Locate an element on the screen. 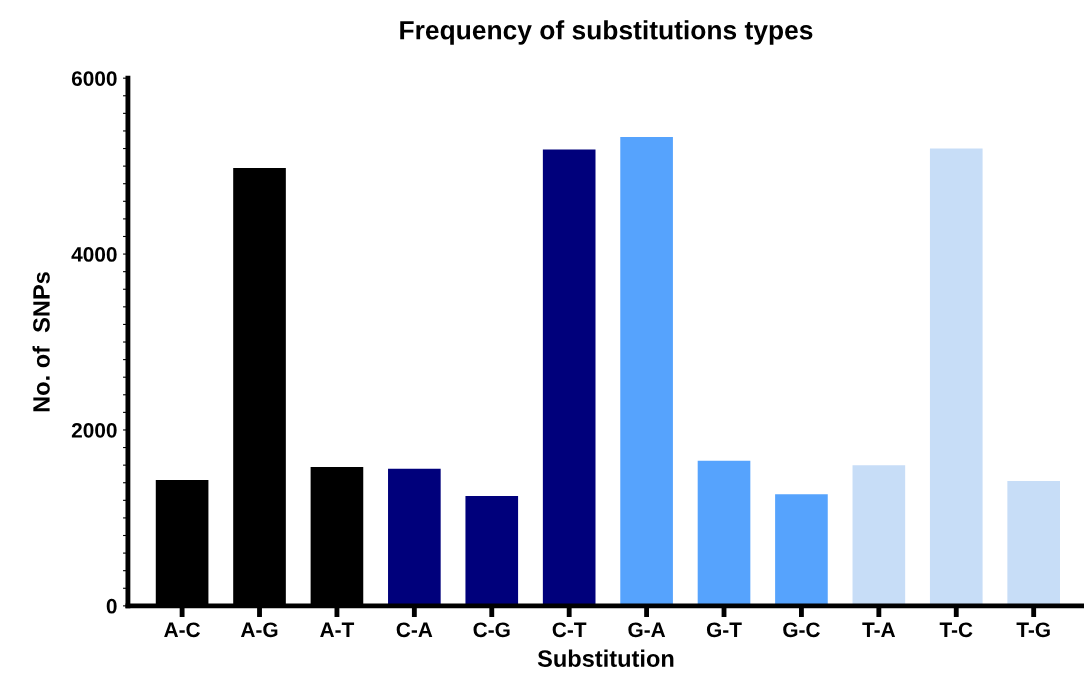 Image resolution: width=1084 pixels, height=698 pixels. x-tick-label: T-C is located at coordinates (956, 630).